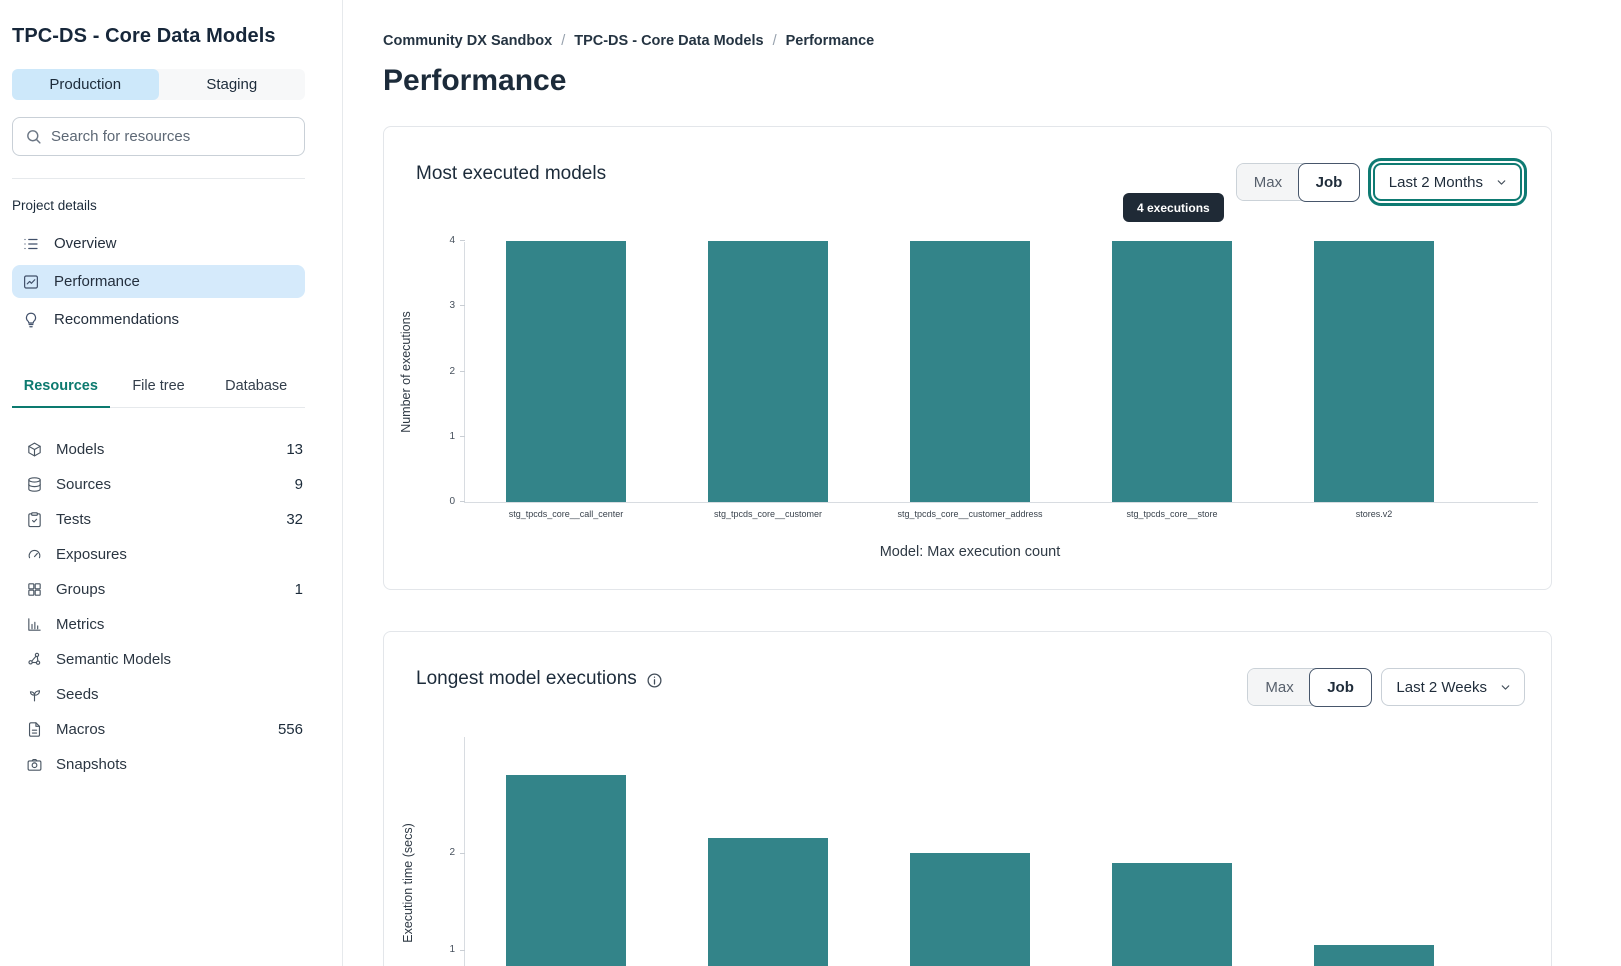 The image size is (1621, 966). I want to click on breadcrumb-current: Performance, so click(830, 41).